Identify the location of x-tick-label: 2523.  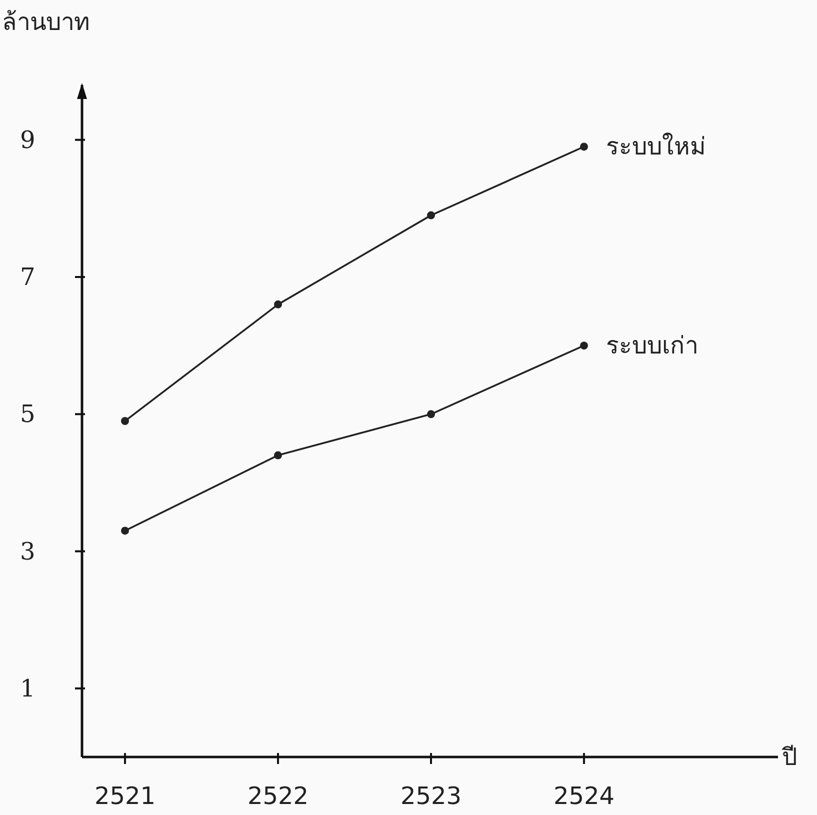
(431, 796).